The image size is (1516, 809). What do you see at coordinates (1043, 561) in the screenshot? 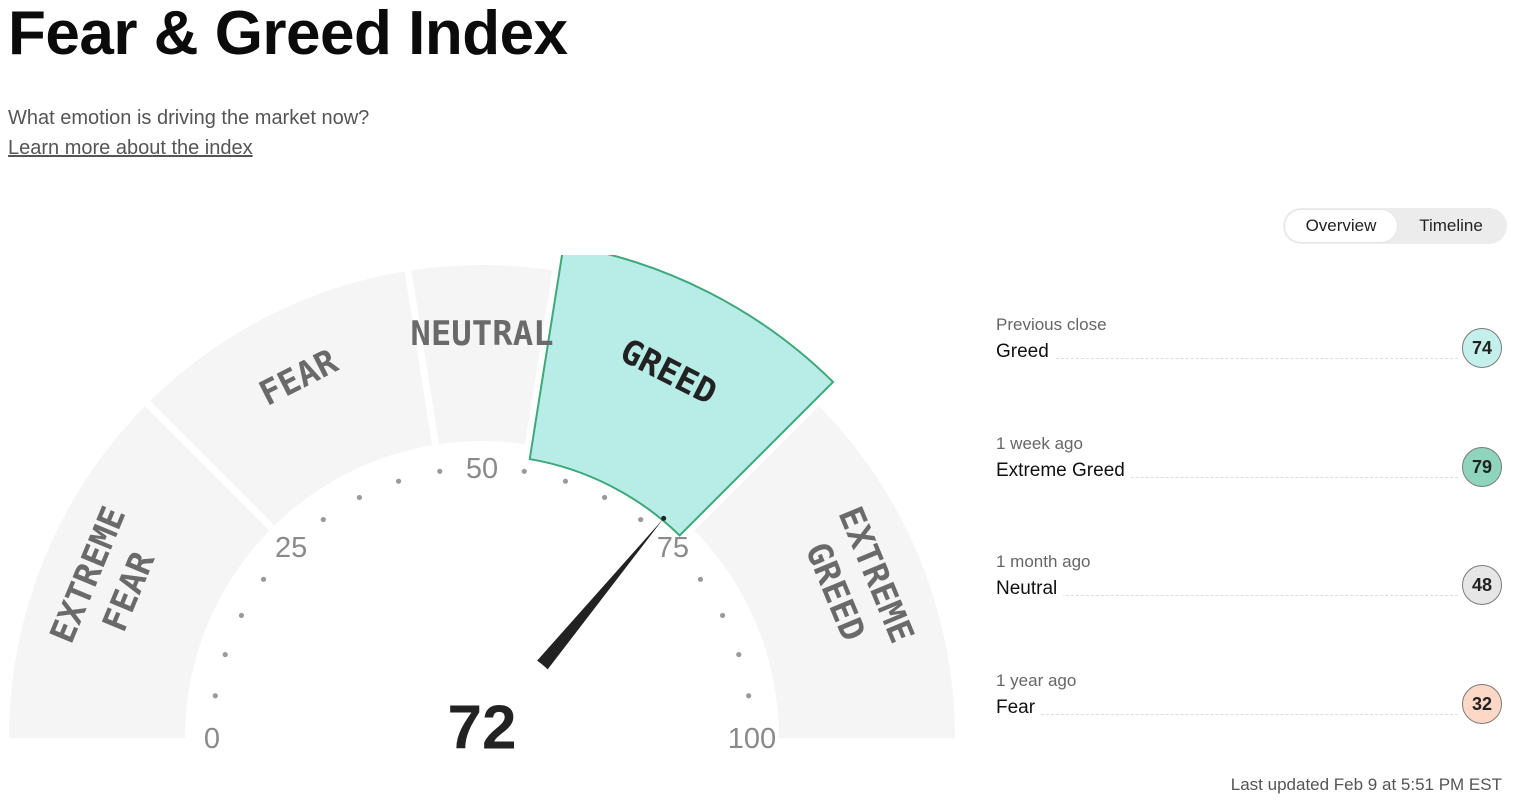
I see `history-when: 1 month ago` at bounding box center [1043, 561].